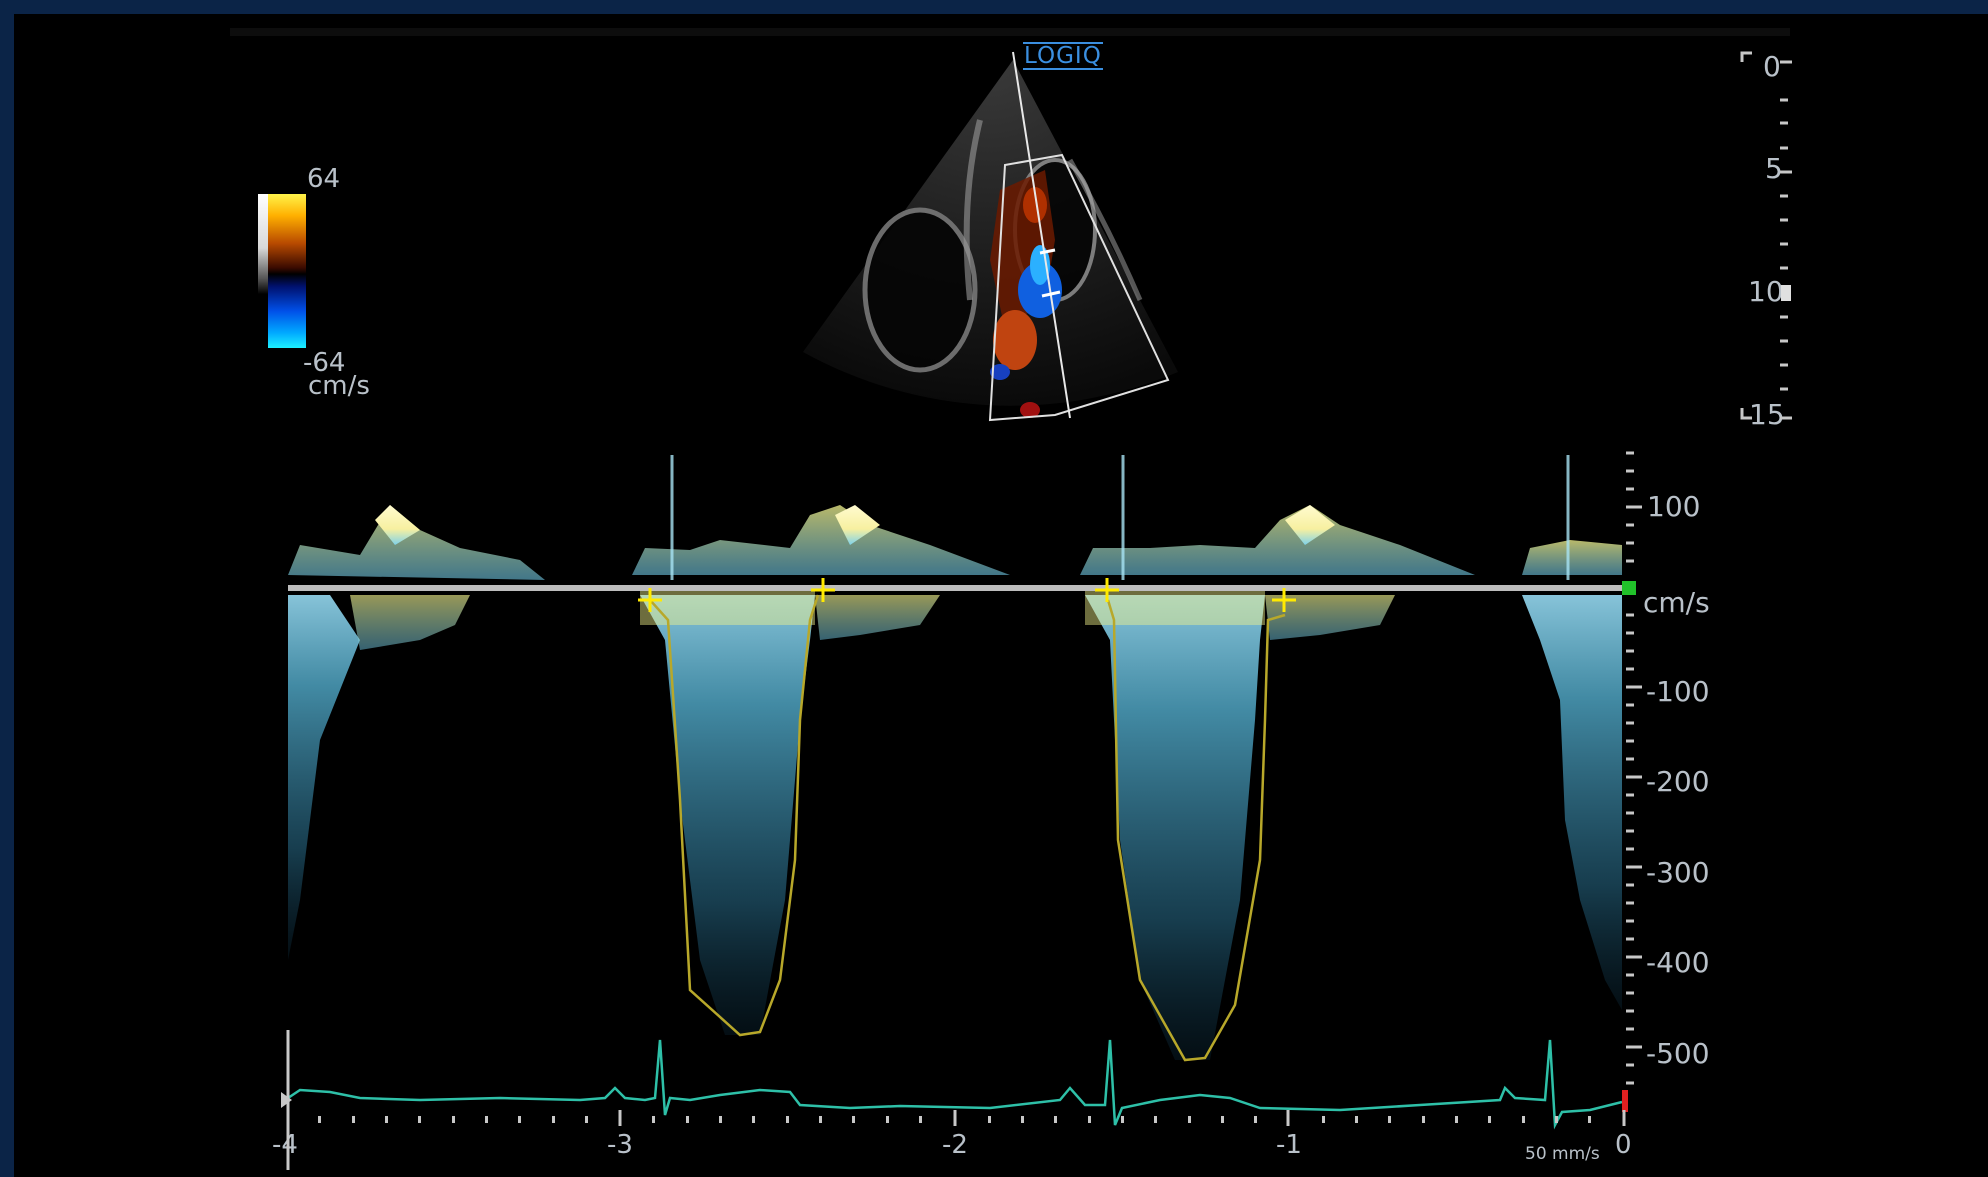 The width and height of the screenshot is (1988, 1177). I want to click on depth-label-15: 15, so click(1767, 414).